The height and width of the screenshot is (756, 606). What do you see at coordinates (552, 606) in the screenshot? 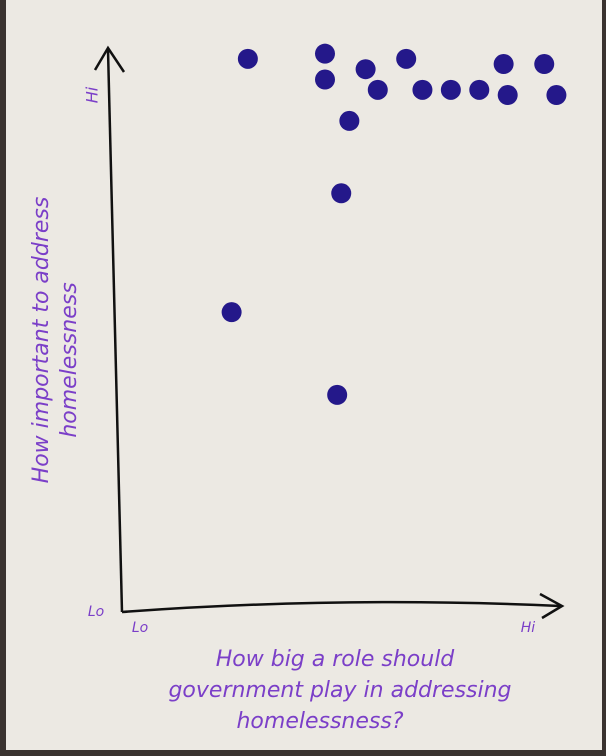
I see `x-arrow` at bounding box center [552, 606].